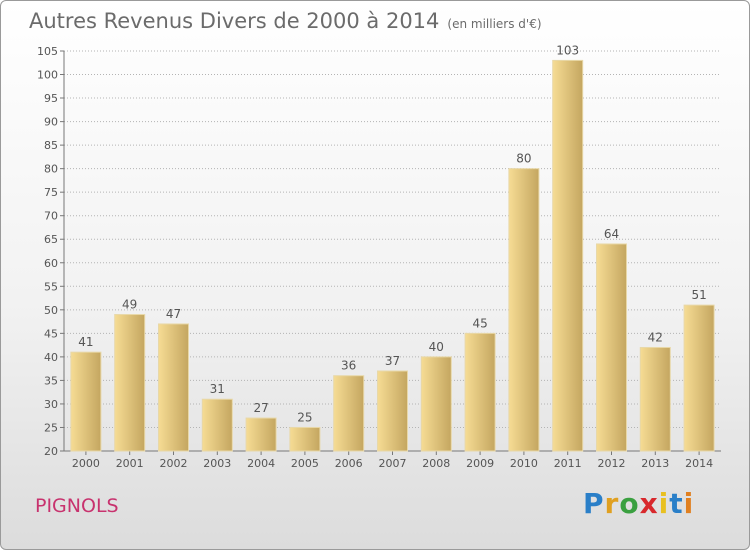 The image size is (750, 550). Describe the element at coordinates (392, 411) in the screenshot. I see `bar-2007` at that location.